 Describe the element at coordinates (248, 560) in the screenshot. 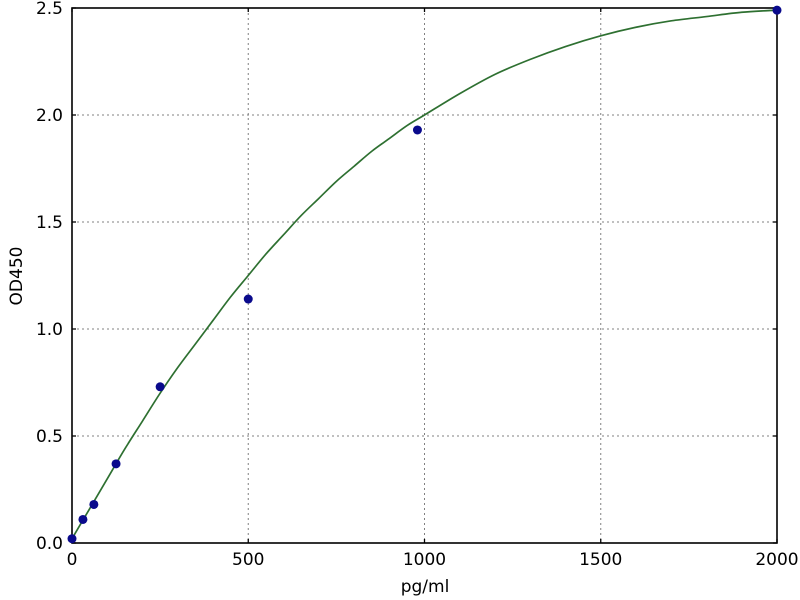

I see `x-tick-label: 500` at that location.